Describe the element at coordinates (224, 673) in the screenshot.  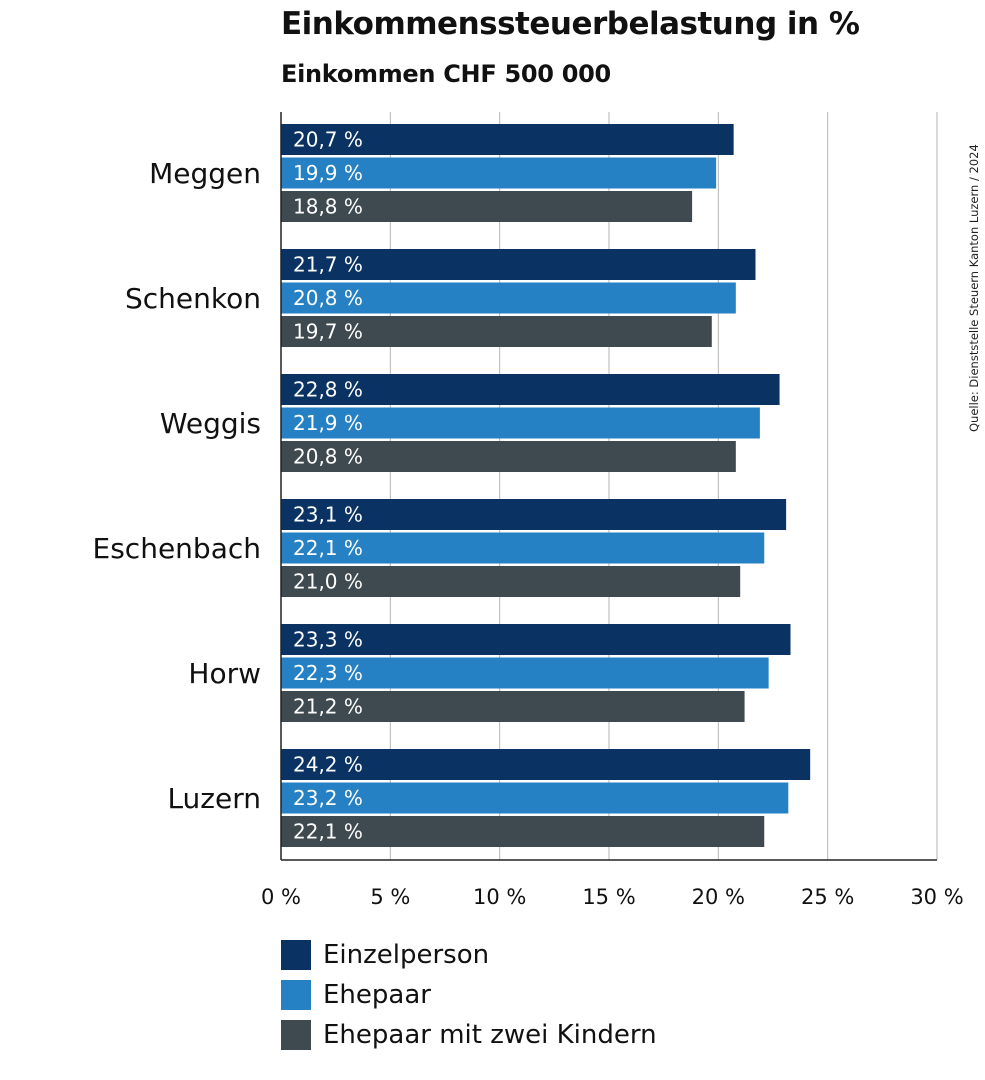
I see `category-label: Horw` at that location.